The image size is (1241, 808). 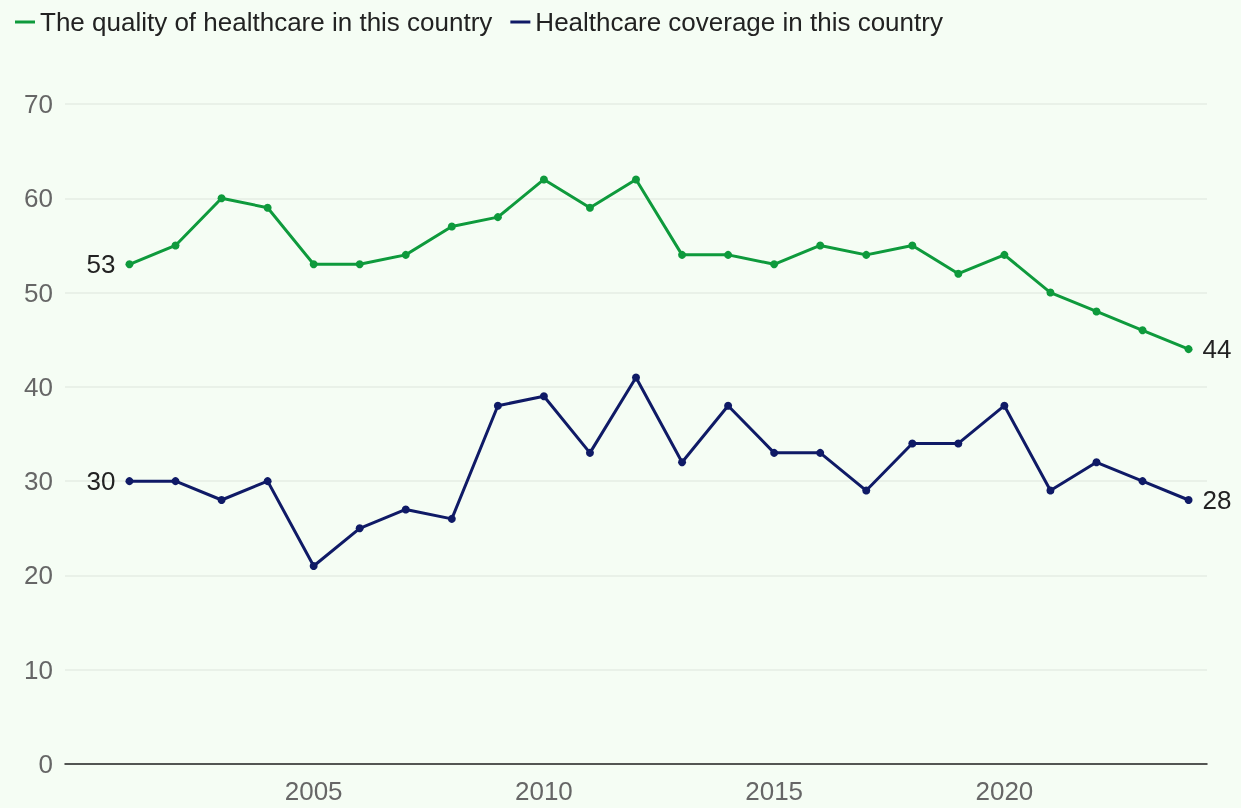 I want to click on legend-label: Healthcare coverage in this country, so click(x=739, y=22).